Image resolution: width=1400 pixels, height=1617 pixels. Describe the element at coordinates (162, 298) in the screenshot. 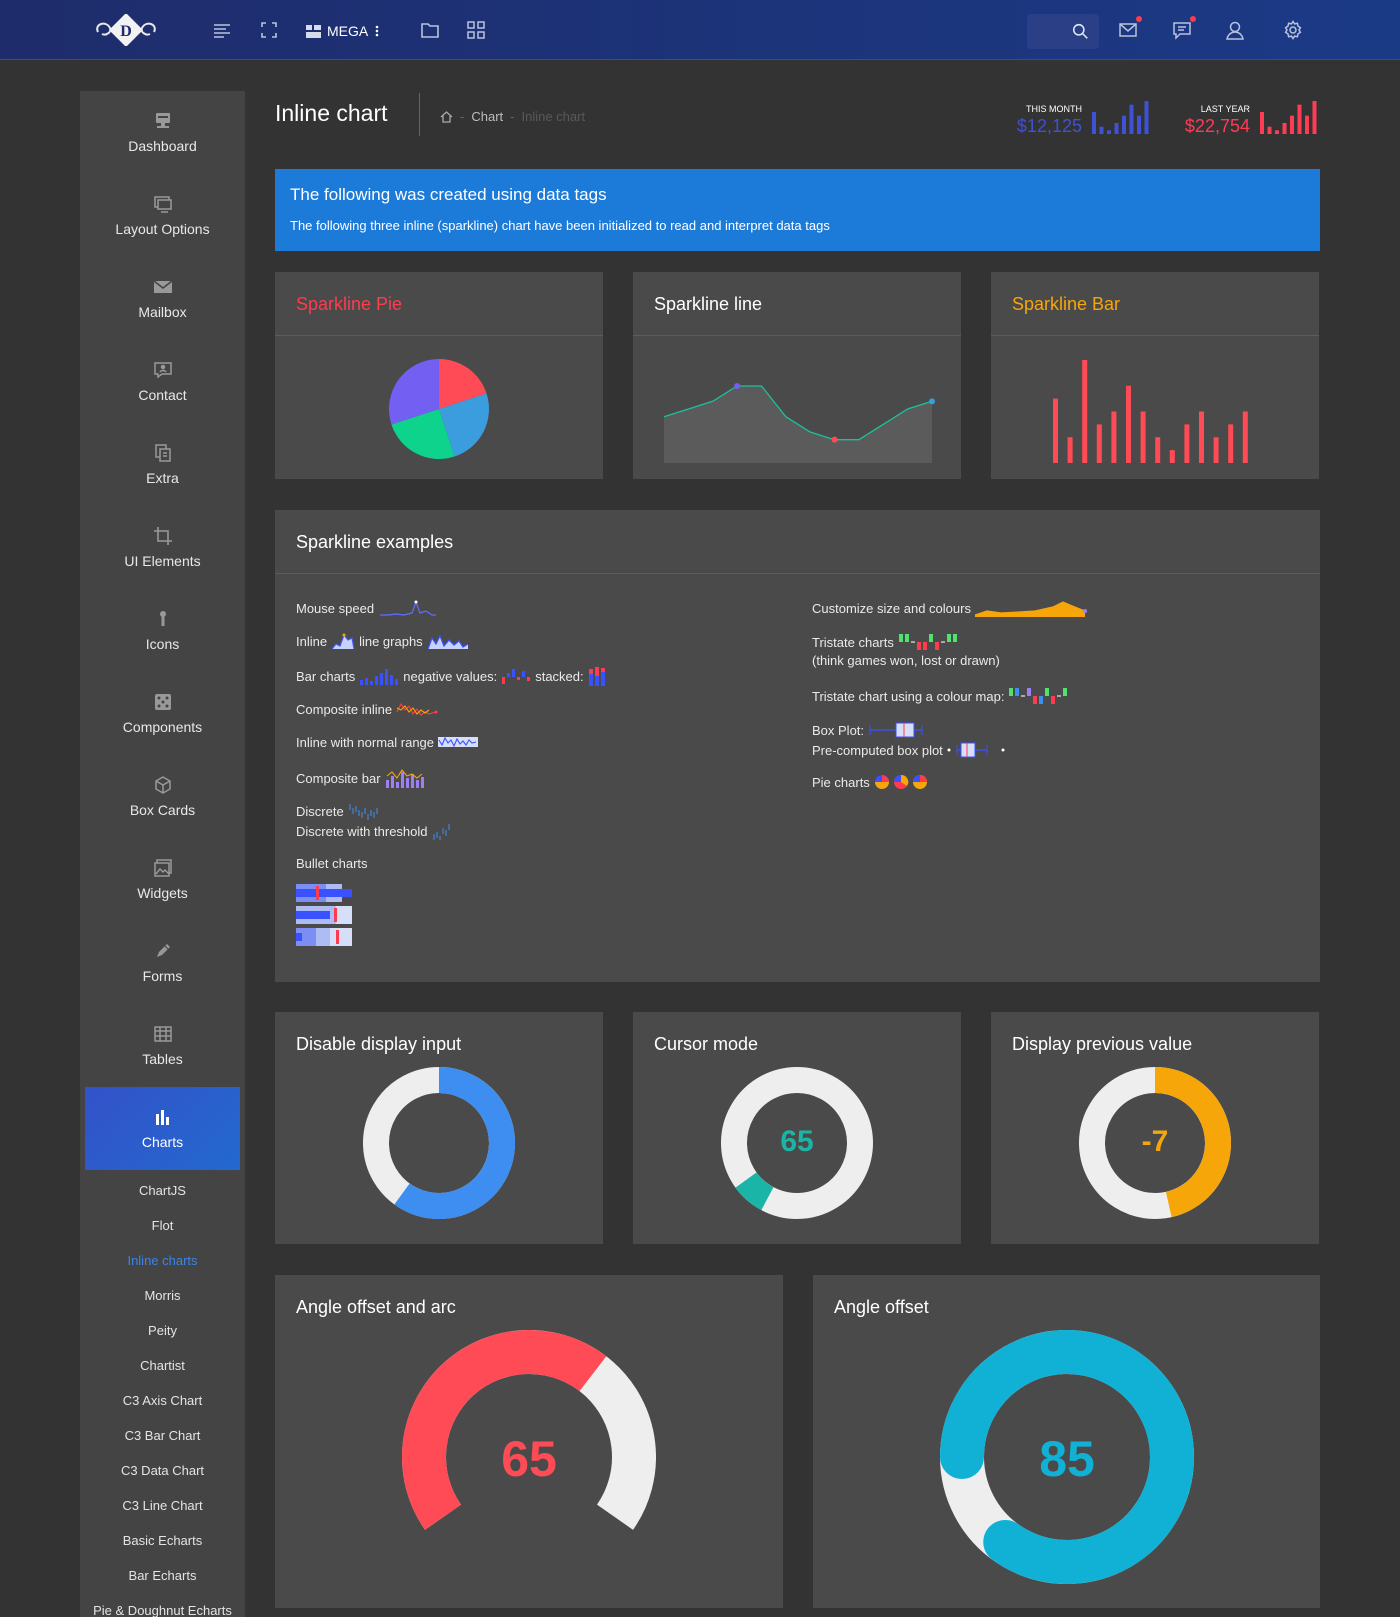

I see `sidebar-item-mailbox: Mailbox` at that location.